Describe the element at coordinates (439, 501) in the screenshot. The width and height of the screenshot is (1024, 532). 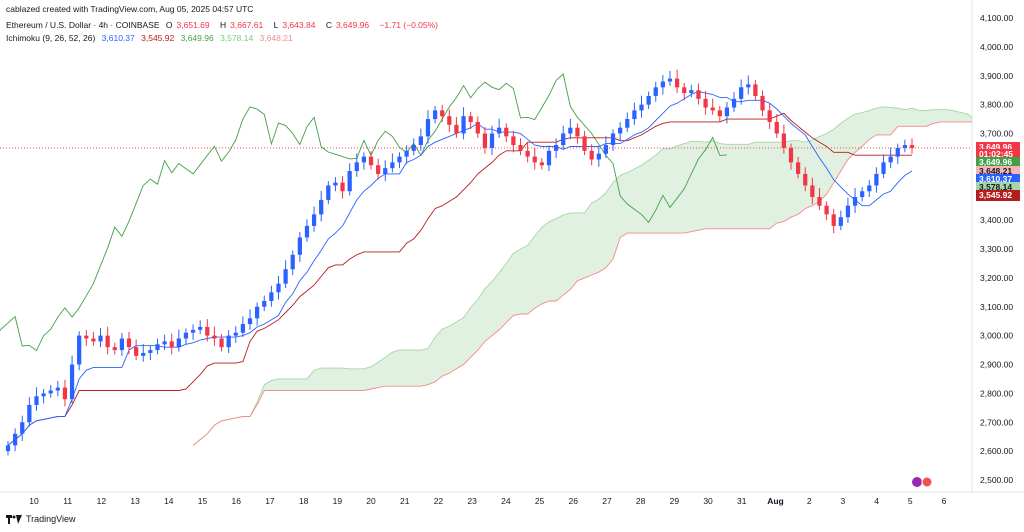
I see `x-tick-label: 22` at that location.